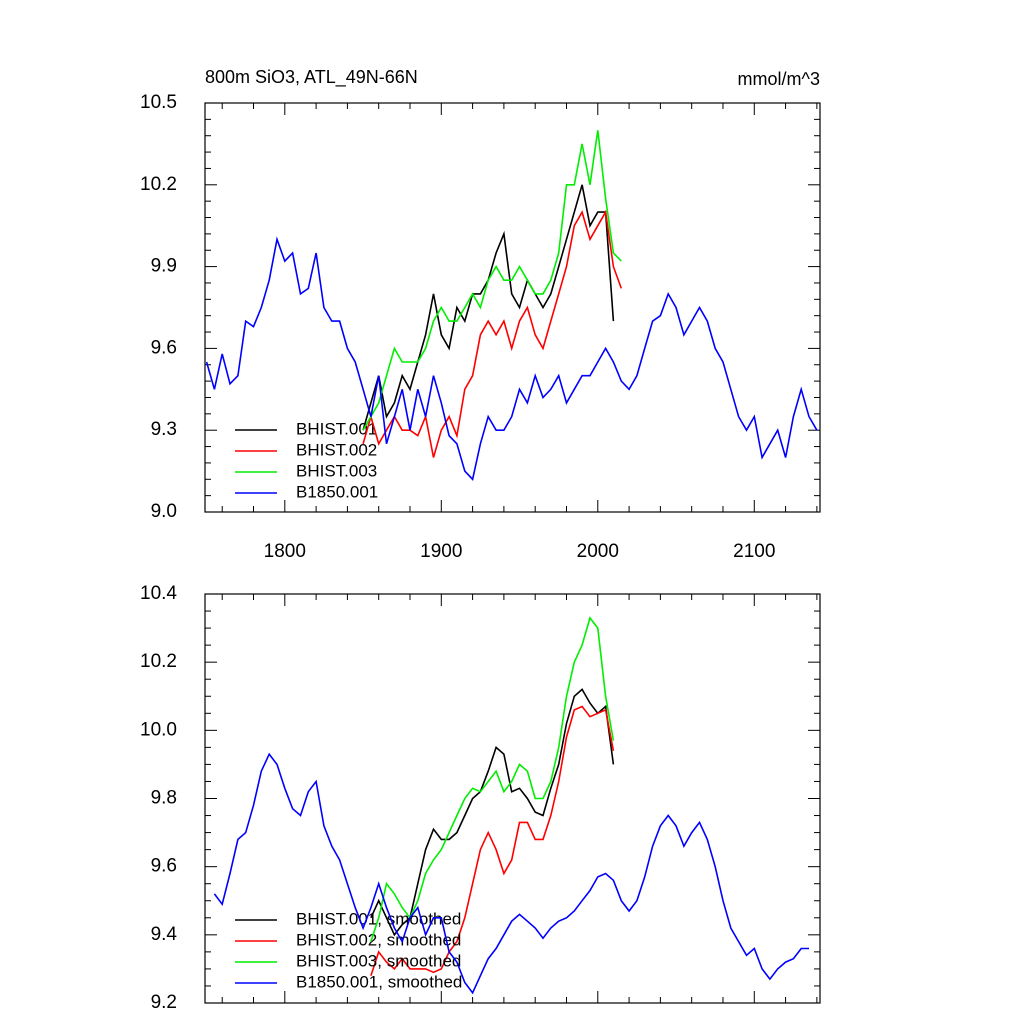 The image size is (1024, 1024). What do you see at coordinates (379, 981) in the screenshot?
I see `legend-label: B1850.001, smoothed` at bounding box center [379, 981].